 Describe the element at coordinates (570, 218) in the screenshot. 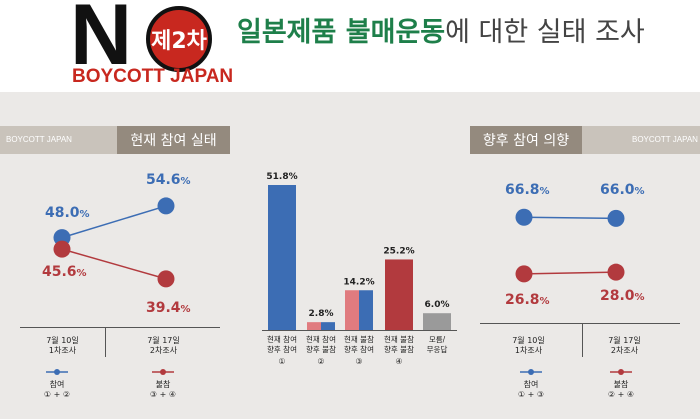

I see `right-line-blue` at that location.